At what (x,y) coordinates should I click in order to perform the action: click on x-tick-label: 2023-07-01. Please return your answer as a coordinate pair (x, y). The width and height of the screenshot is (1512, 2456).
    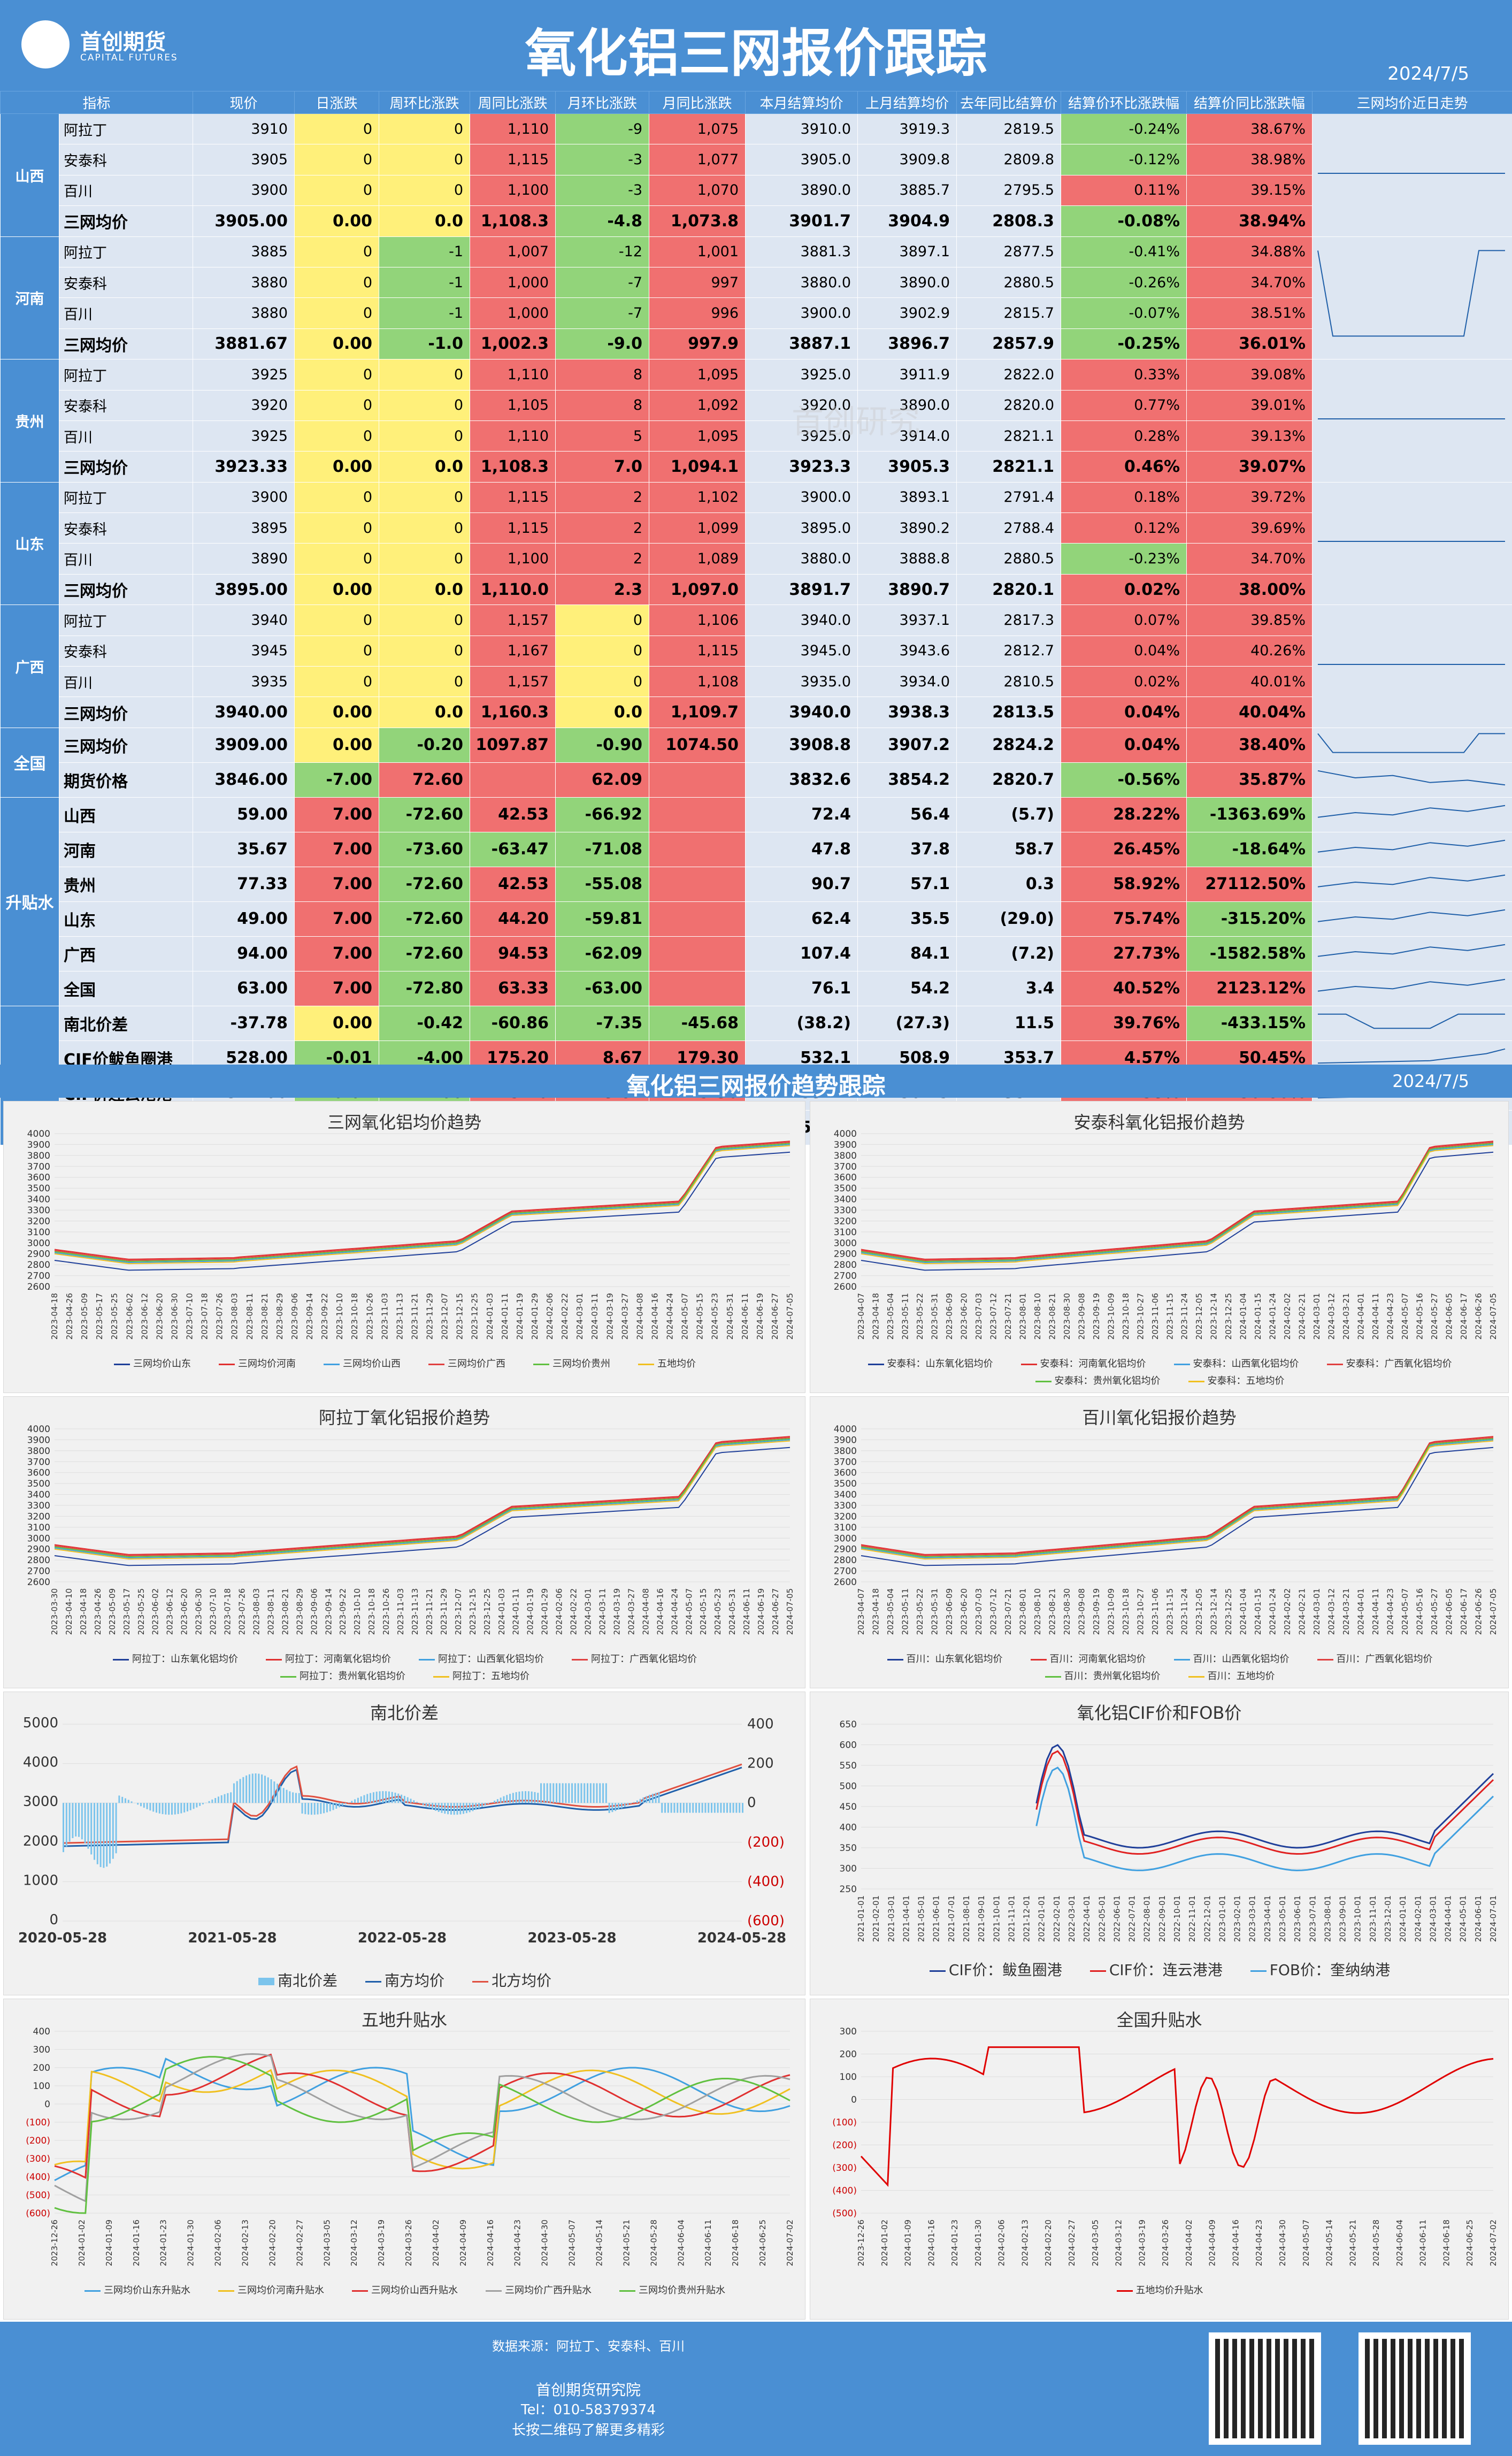
    Looking at the image, I should click on (1312, 1918).